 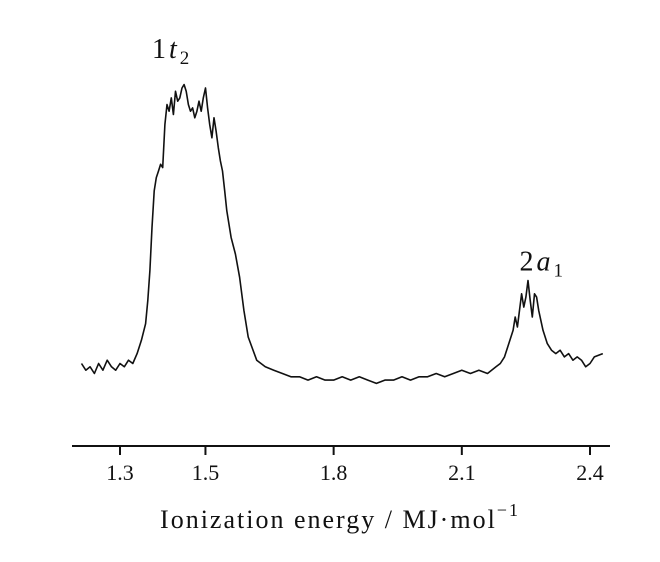 I want to click on x-tick-label: 1.3, so click(x=120, y=472).